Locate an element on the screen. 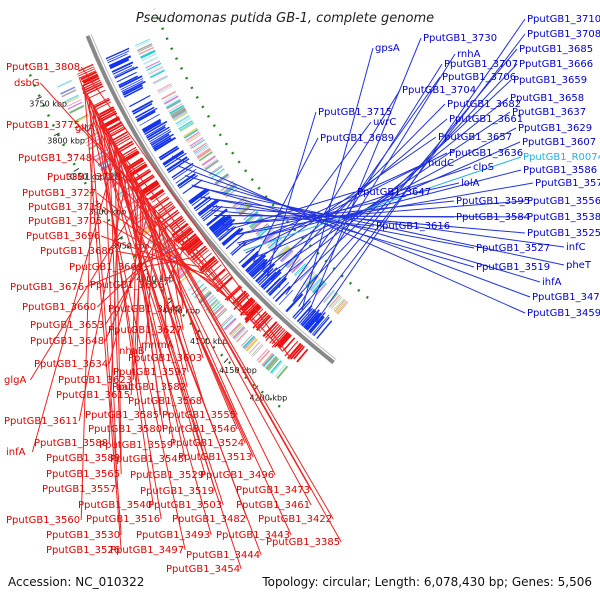 This screenshot has width=600, height=600. left-gene-label: gltA is located at coordinates (85, 128).